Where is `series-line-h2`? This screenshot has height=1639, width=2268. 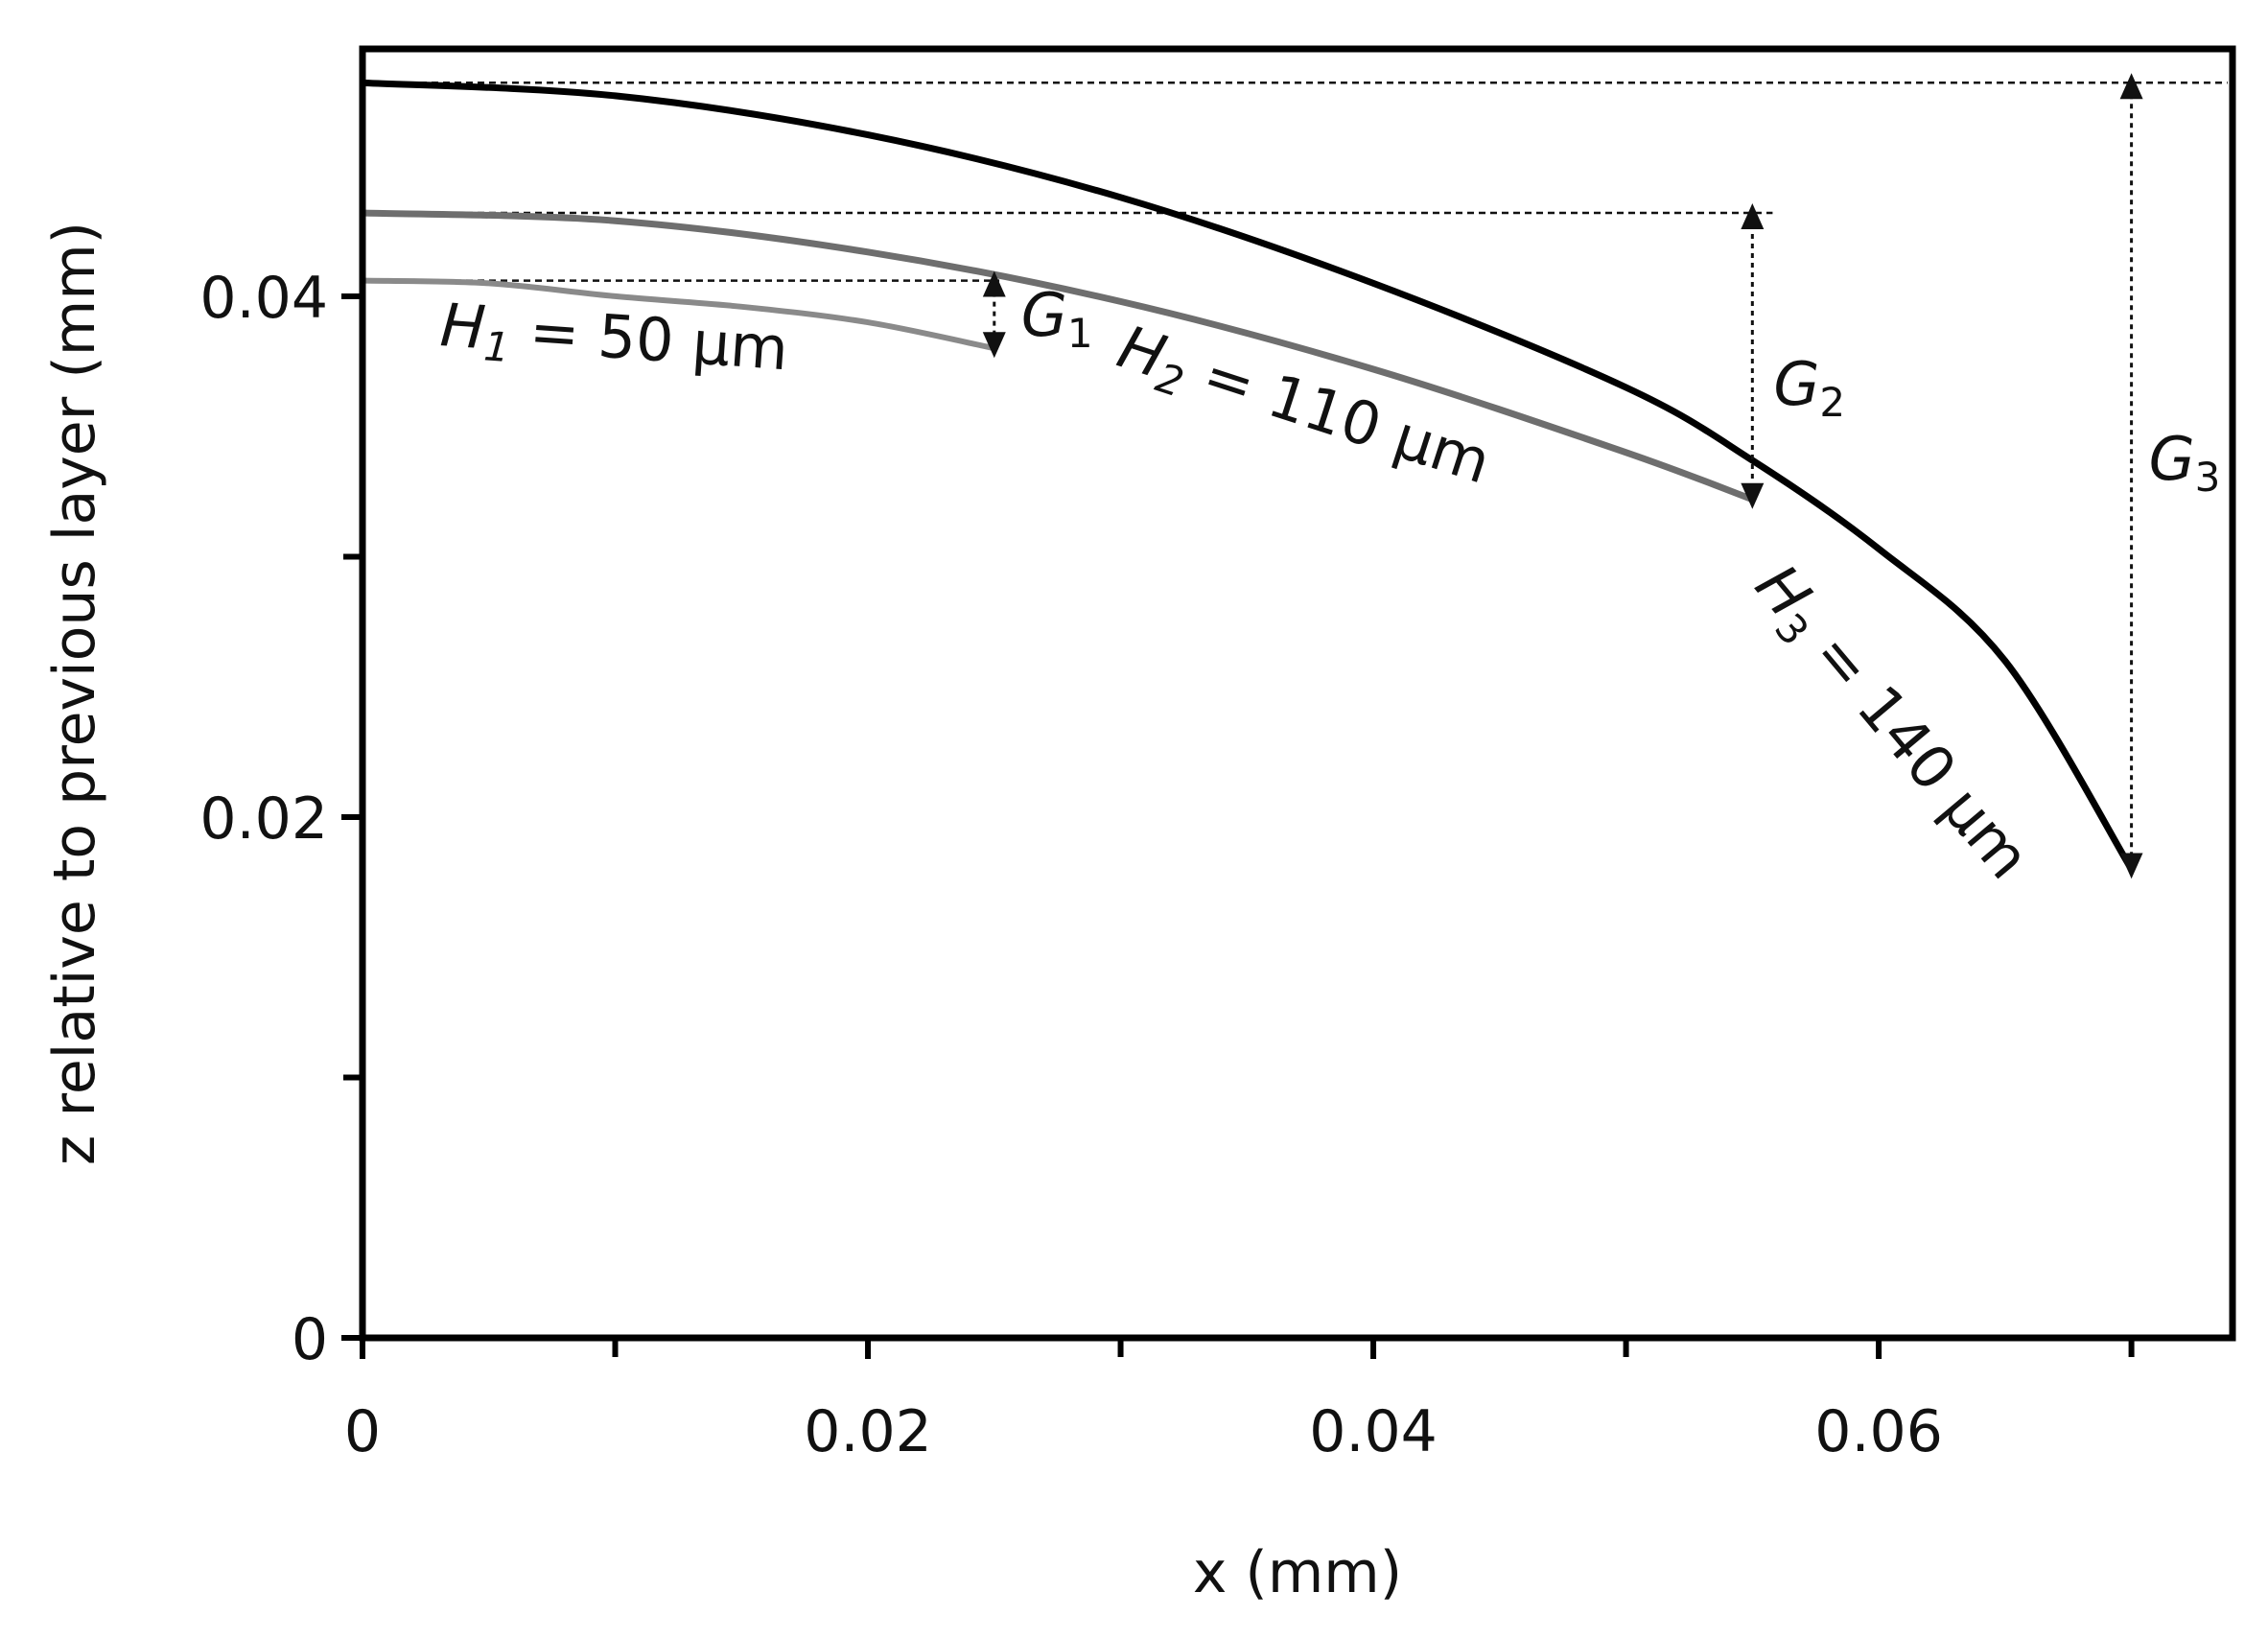
series-line-h2 is located at coordinates (1057, 356).